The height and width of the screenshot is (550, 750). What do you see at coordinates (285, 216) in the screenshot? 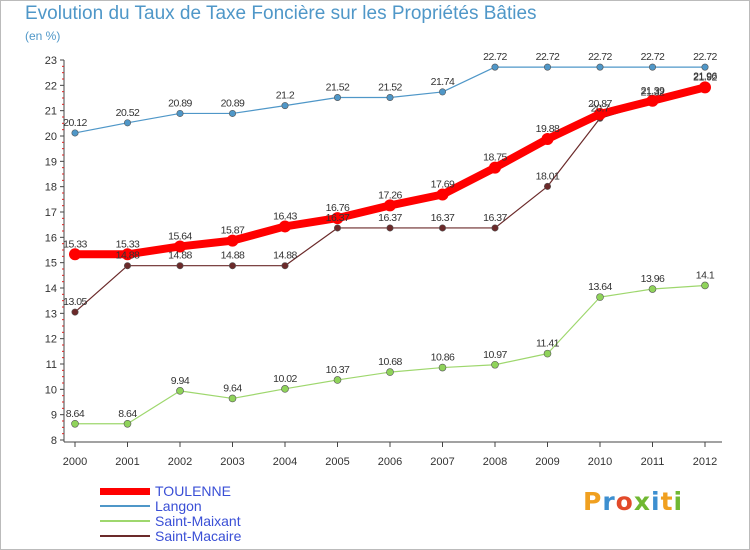
I see `data-label-toulenne: 16.43` at bounding box center [285, 216].